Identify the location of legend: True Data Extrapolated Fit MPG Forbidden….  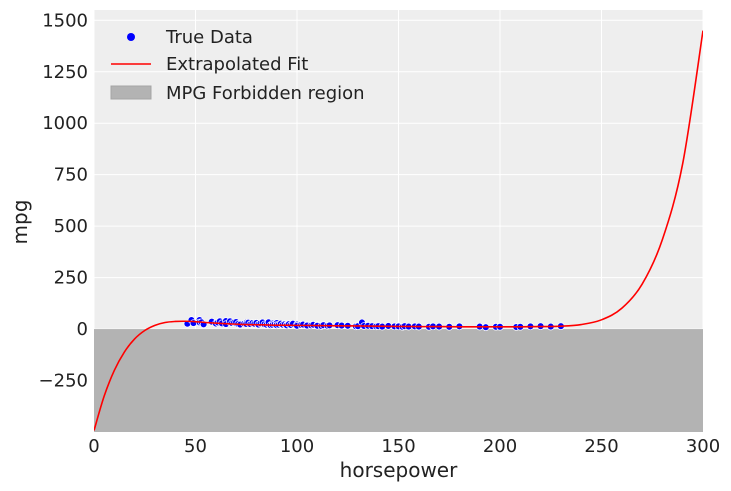
(237, 65).